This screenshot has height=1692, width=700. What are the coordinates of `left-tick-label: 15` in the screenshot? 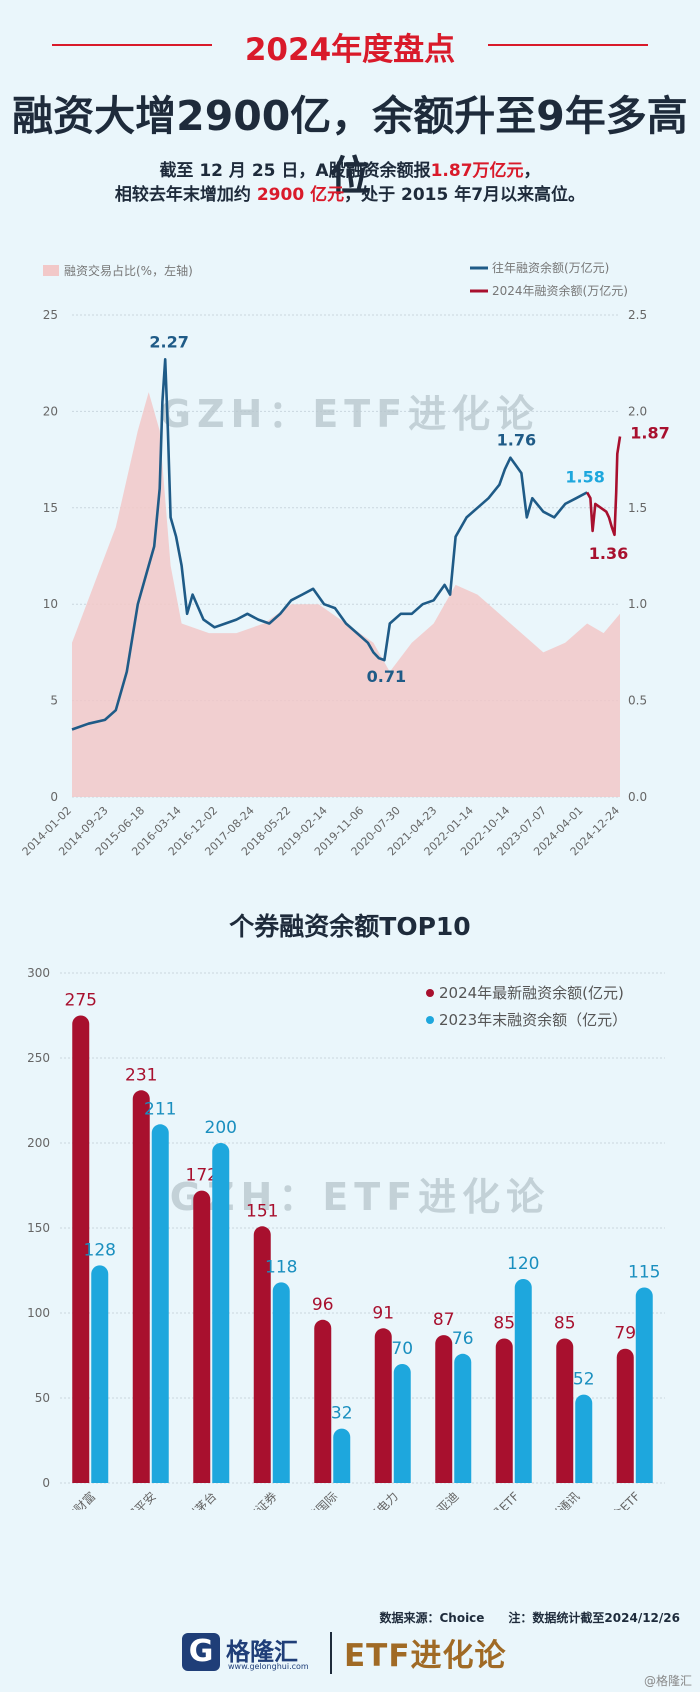 It's located at (50, 508).